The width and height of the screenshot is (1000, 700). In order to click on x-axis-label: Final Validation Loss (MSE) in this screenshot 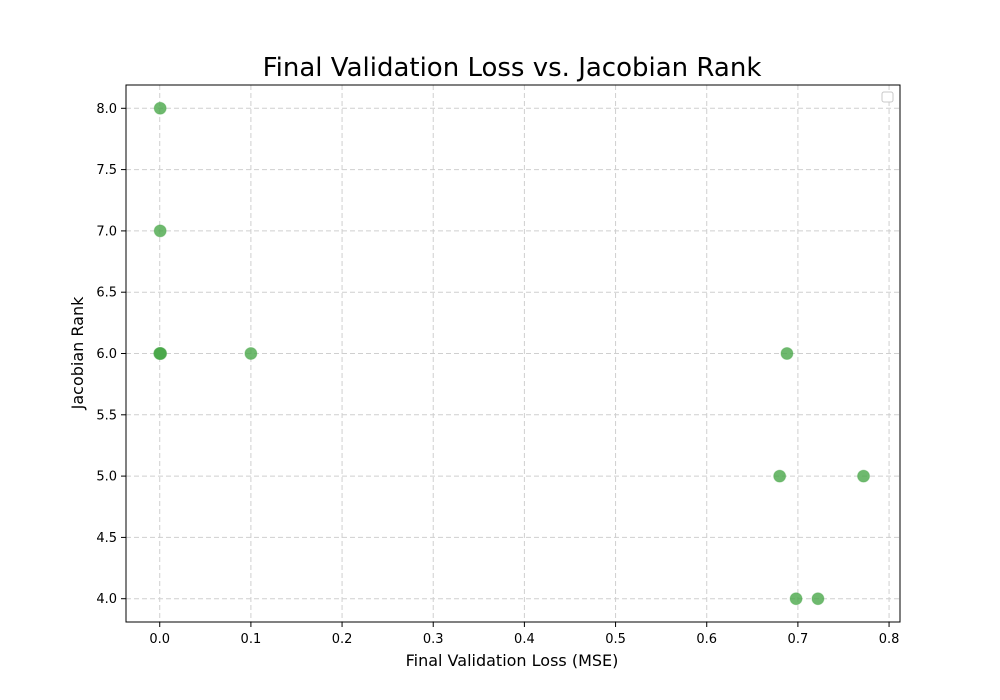, I will do `click(512, 660)`.